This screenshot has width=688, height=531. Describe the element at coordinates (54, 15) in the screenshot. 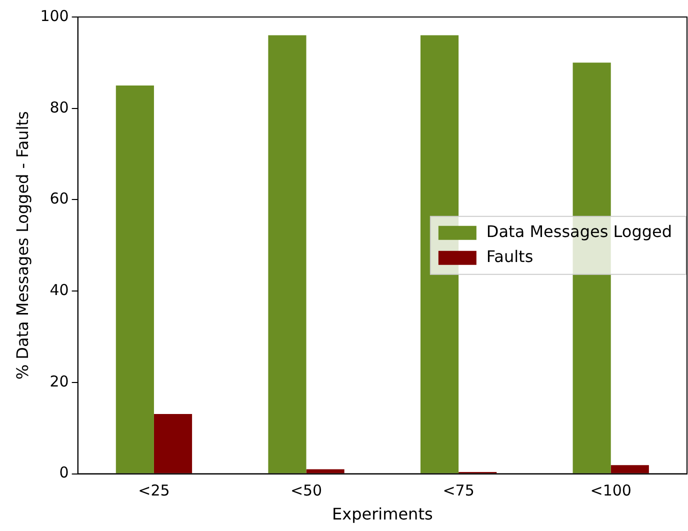

I see `y-tick-label: 100` at that location.